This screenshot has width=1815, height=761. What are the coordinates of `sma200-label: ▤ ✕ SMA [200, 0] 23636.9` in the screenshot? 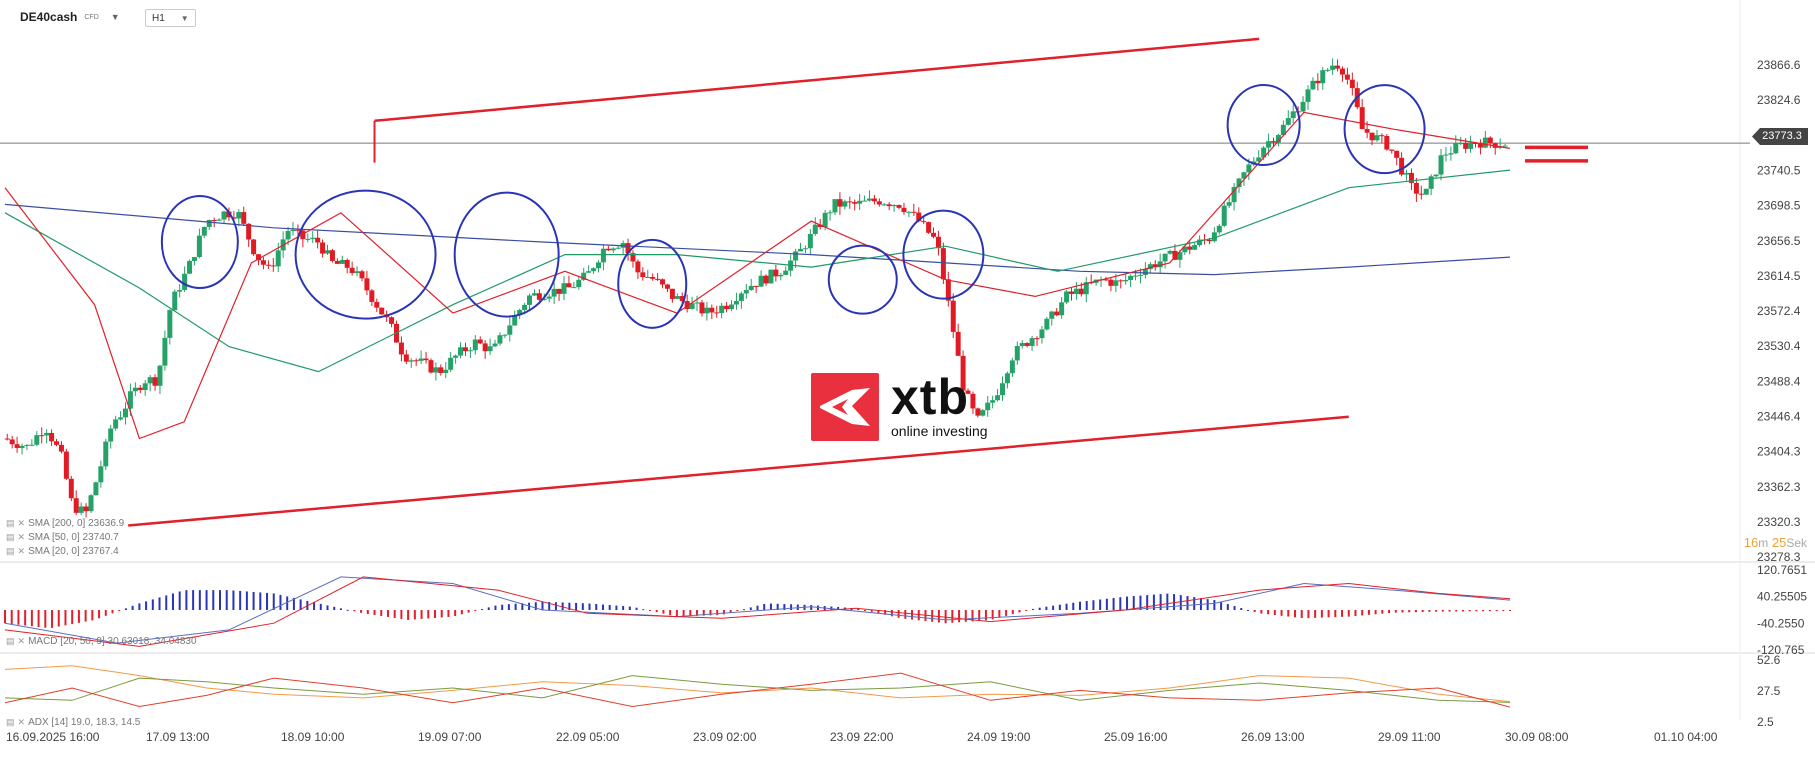 It's located at (65, 523).